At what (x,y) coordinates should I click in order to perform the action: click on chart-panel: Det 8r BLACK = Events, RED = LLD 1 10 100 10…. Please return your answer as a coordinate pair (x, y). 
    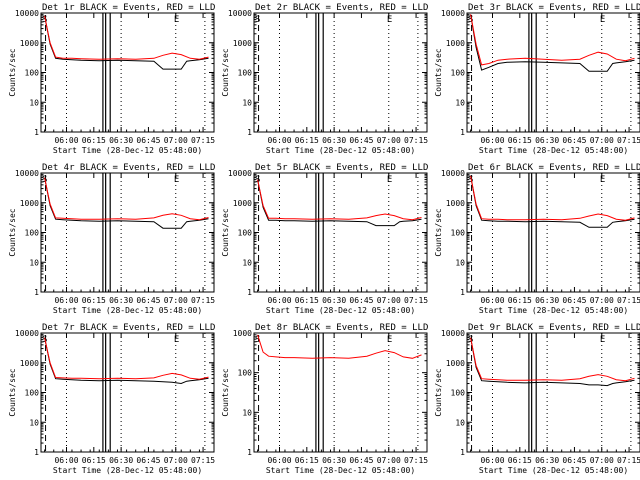
    Looking at the image, I should click on (324, 399).